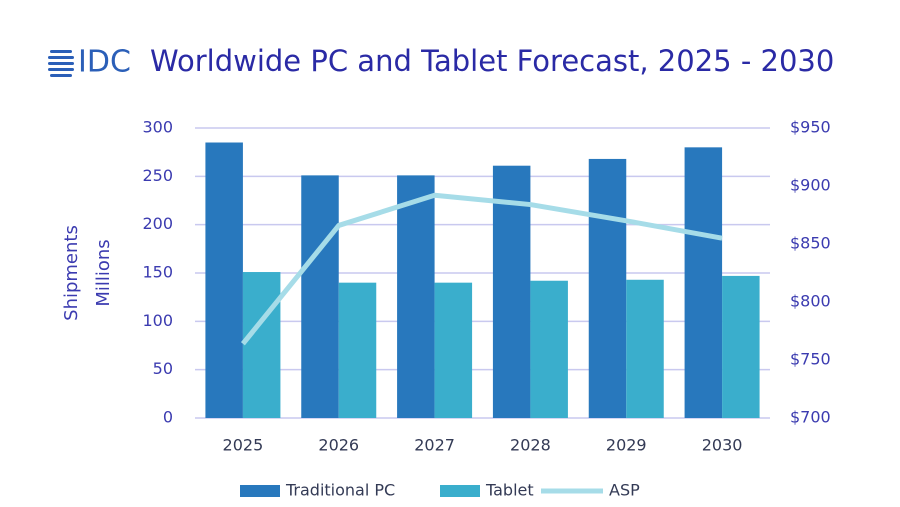 The image size is (900, 507). Describe the element at coordinates (810, 185) in the screenshot. I see `y2-tick-label: $900` at that location.